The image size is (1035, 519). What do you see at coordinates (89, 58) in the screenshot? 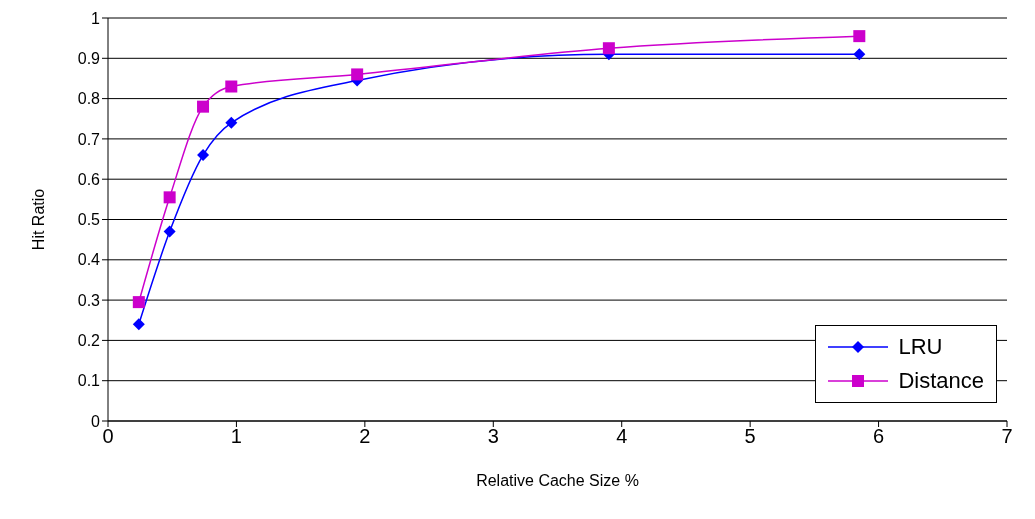
I see `y-tick-label: 0.9` at bounding box center [89, 58].